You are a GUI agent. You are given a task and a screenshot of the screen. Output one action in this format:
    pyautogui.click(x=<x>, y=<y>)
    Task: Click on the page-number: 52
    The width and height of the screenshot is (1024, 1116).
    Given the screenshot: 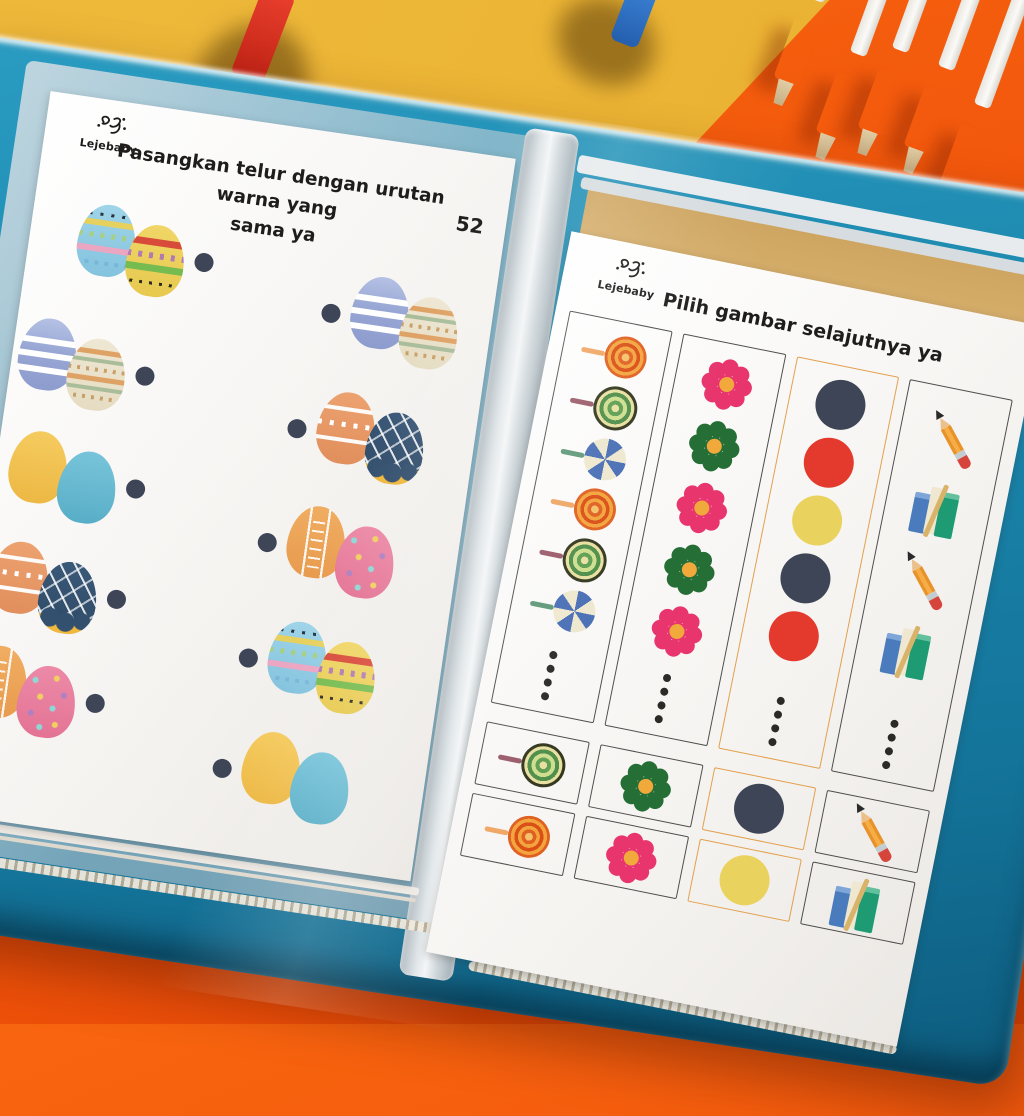 What is the action you would take?
    pyautogui.click(x=470, y=225)
    